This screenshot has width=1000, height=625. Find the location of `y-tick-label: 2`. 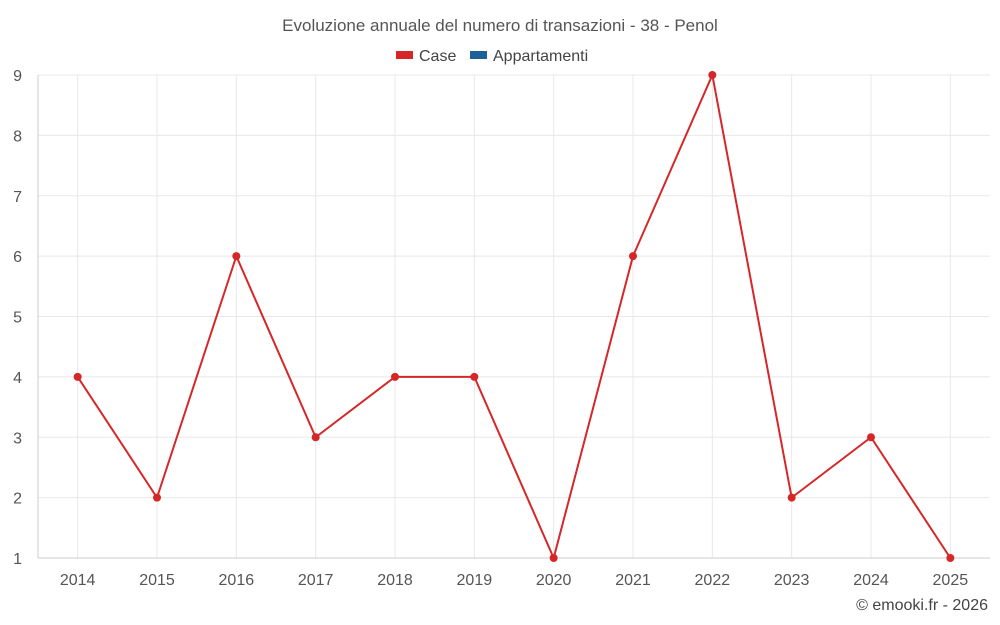

y-tick-label: 2 is located at coordinates (17, 499).